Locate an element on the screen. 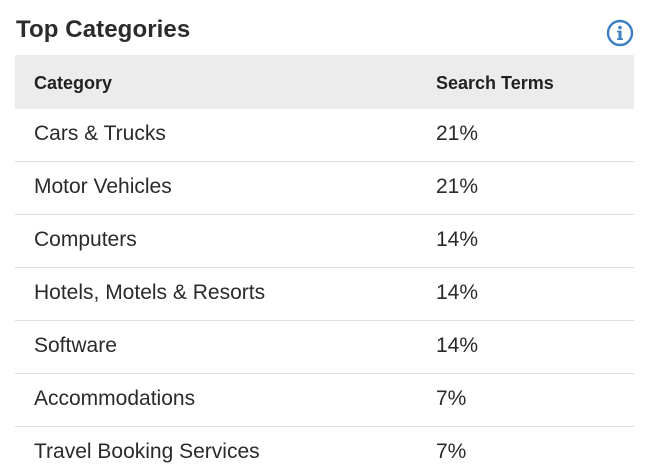  column-header-search-terms: Search Terms is located at coordinates (495, 83).